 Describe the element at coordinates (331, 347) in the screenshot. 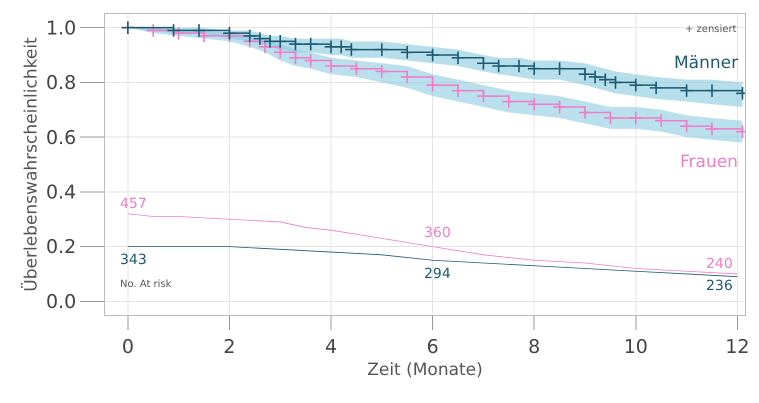

I see `x-tick-label: 4` at that location.